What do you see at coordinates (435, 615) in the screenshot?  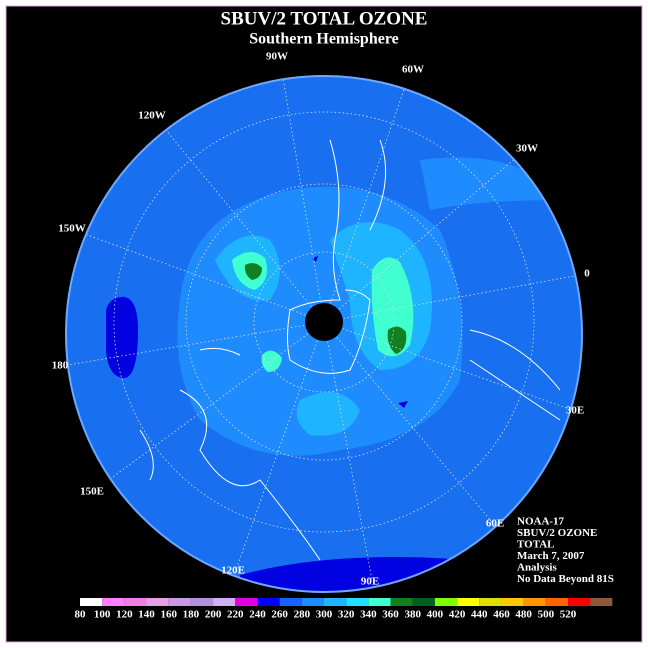 I see `colorbar-tick-label: 400` at bounding box center [435, 615].